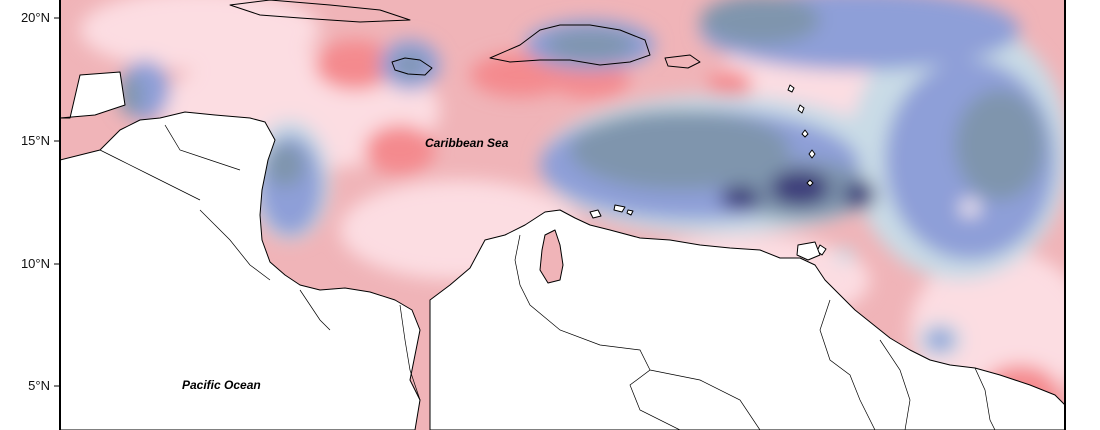 This screenshot has width=1100, height=430. What do you see at coordinates (807, 170) in the screenshot?
I see `lesser-antilles` at bounding box center [807, 170].